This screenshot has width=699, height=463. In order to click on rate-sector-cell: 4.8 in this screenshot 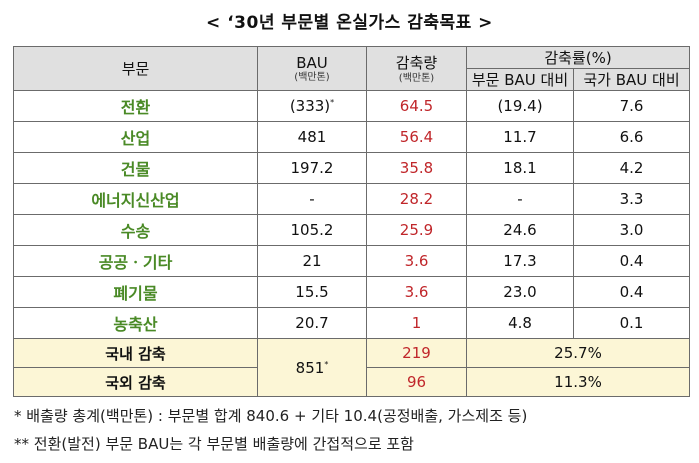, I will do `click(520, 323)`.